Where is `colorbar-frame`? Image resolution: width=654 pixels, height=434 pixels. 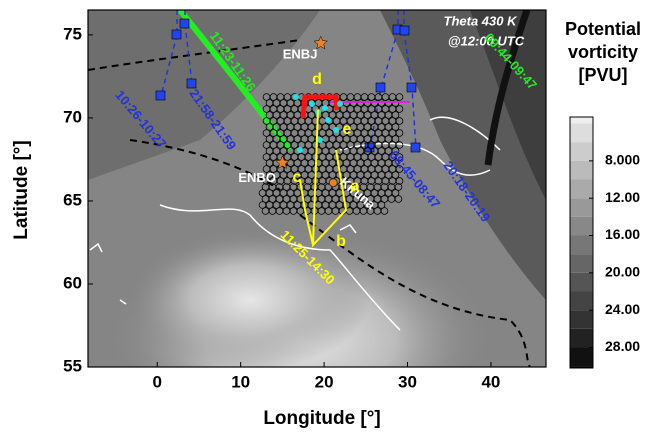
colorbar-frame is located at coordinates (581, 242).